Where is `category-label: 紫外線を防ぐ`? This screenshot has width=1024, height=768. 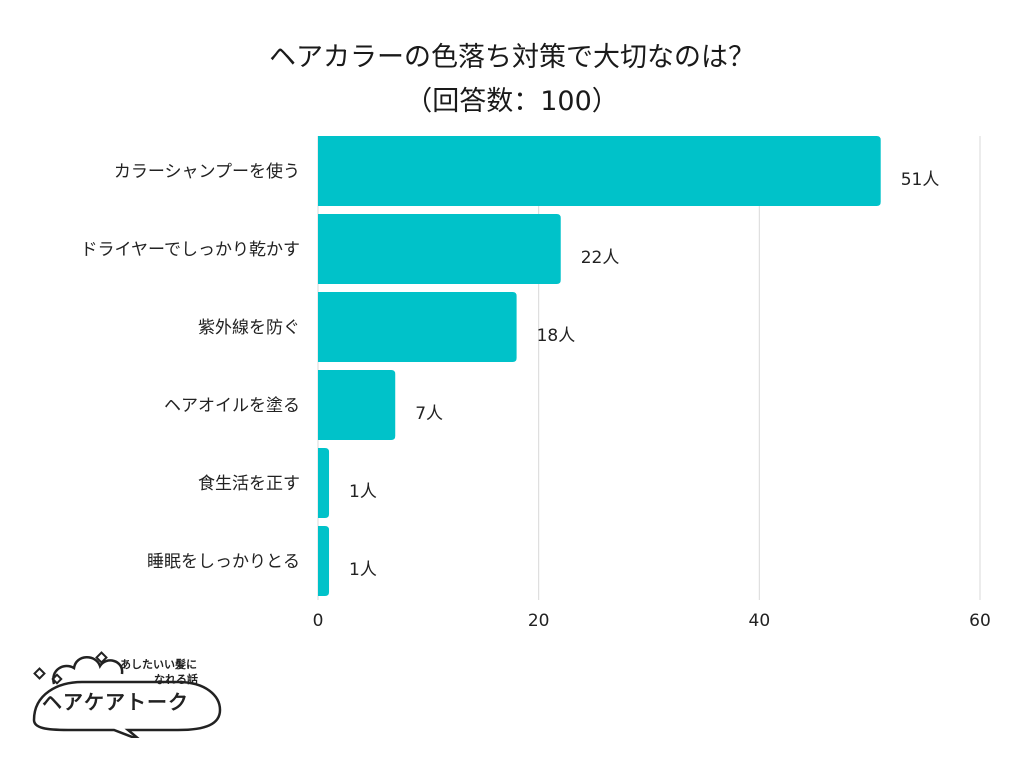
category-label: 紫外線を防ぐ is located at coordinates (249, 328).